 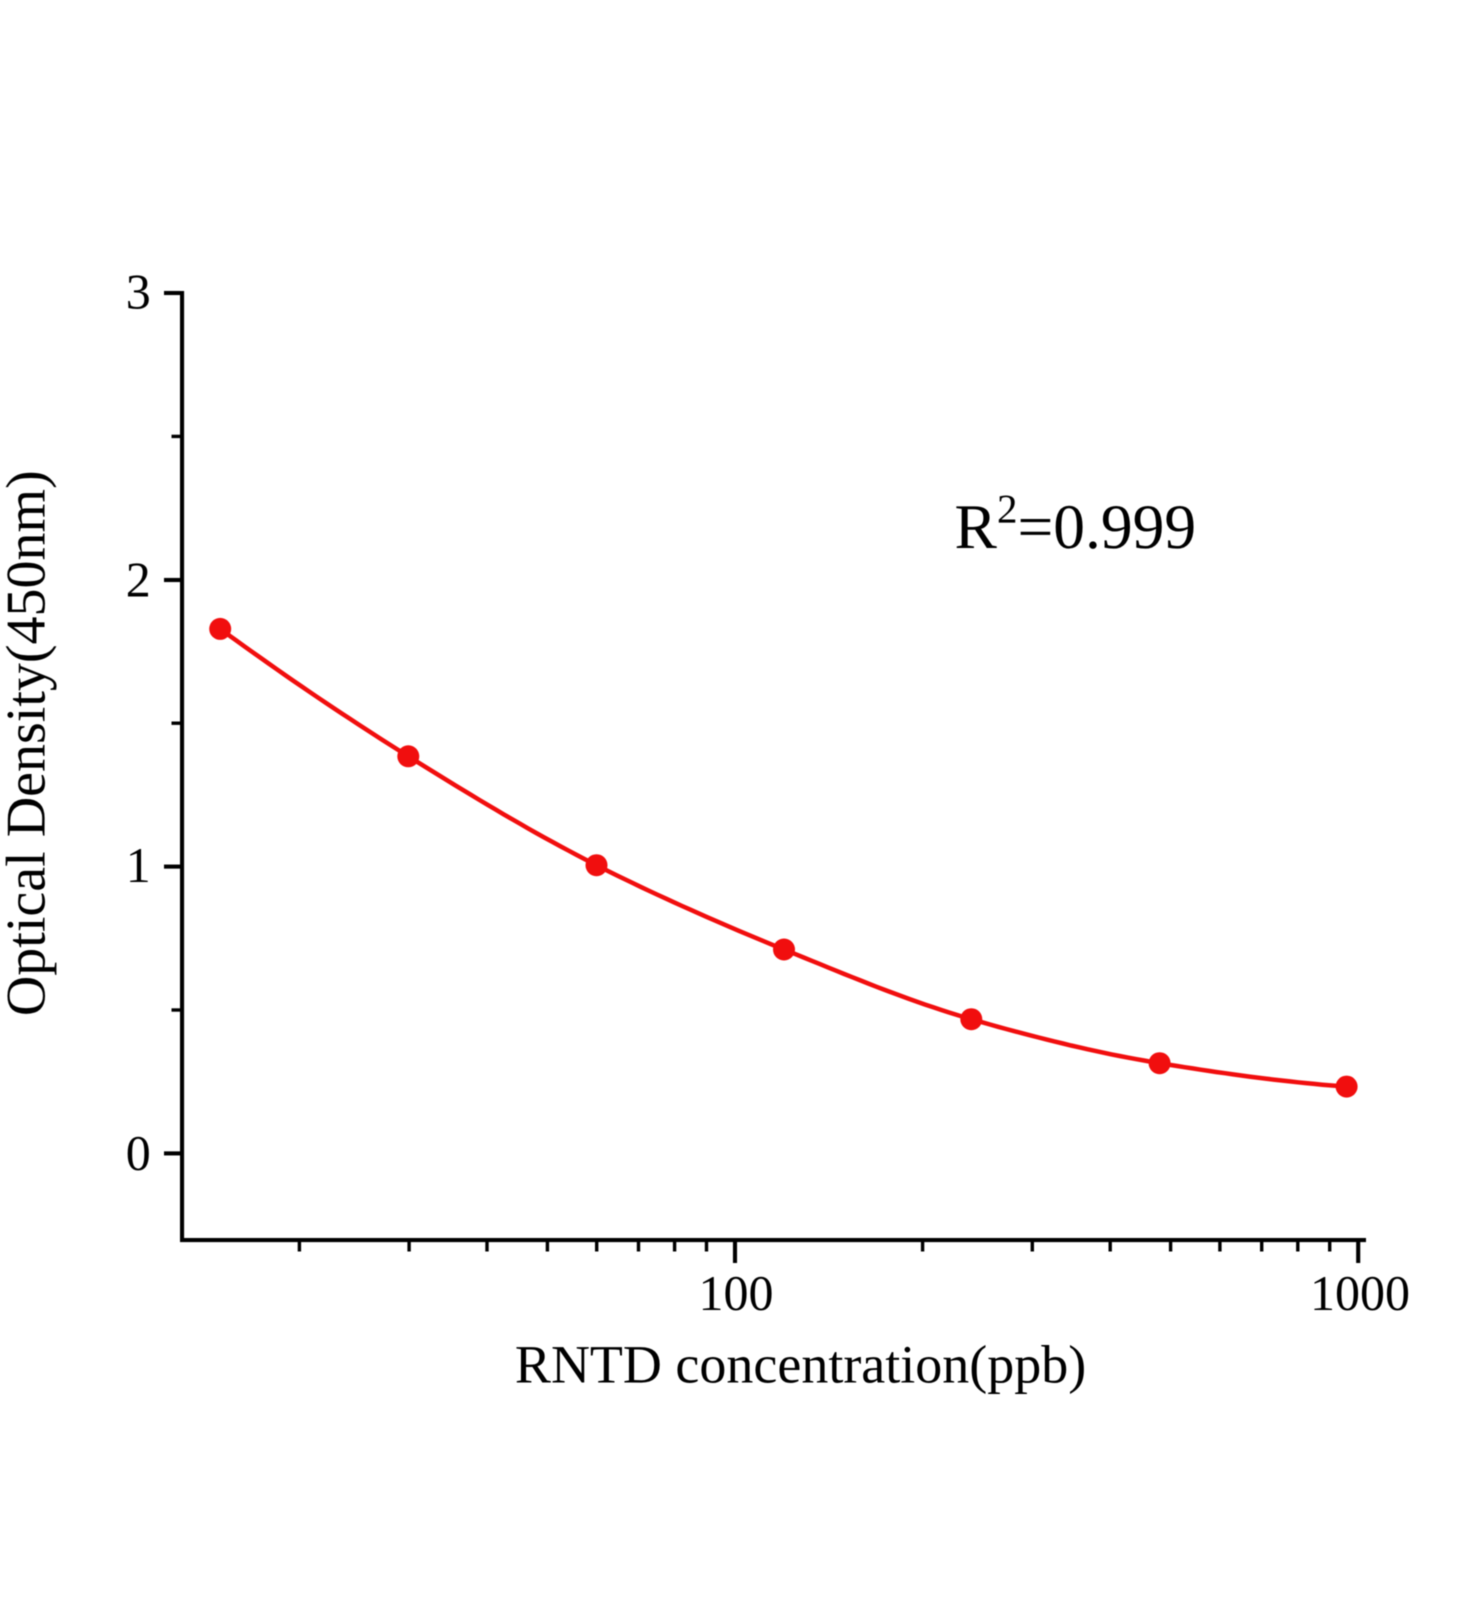 I want to click on svg-text: RNTD concentration(ppb), so click(x=800, y=1365).